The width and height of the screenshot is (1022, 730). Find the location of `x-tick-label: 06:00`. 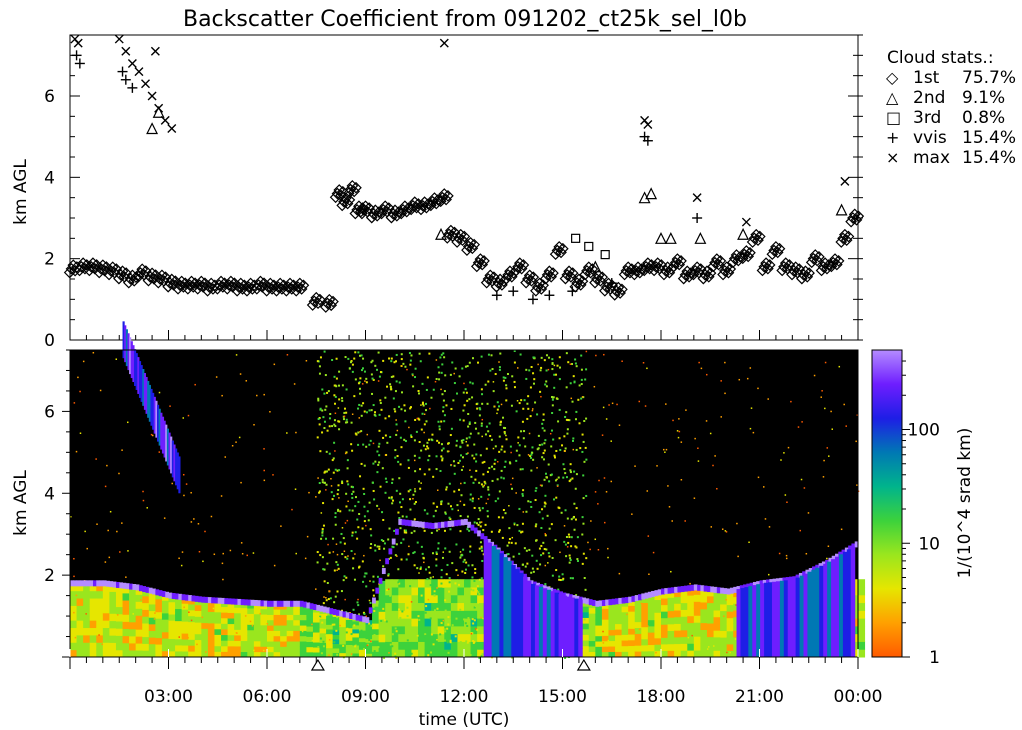

x-tick-label: 06:00 is located at coordinates (267, 697).